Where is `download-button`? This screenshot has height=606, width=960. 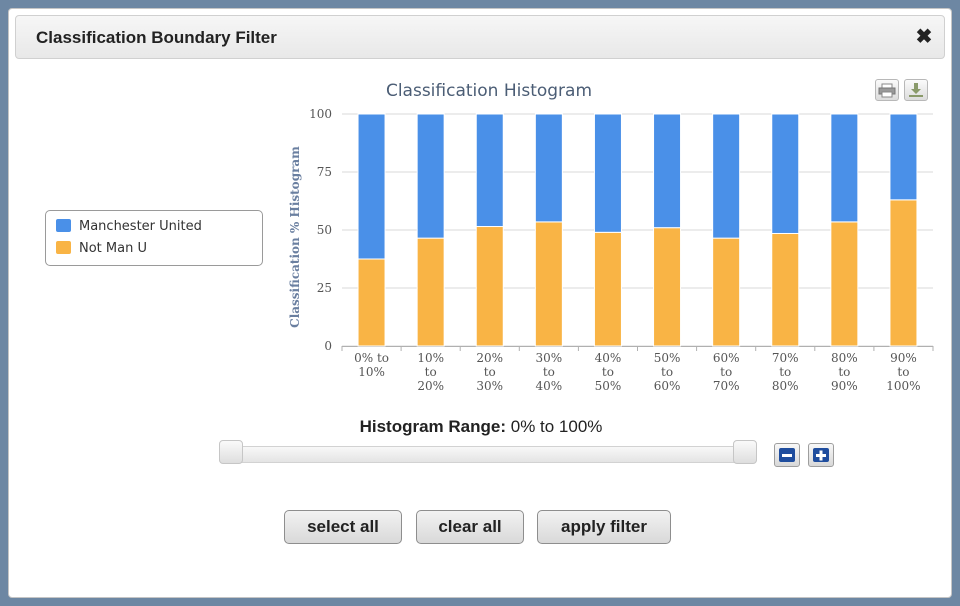
download-button is located at coordinates (916, 90).